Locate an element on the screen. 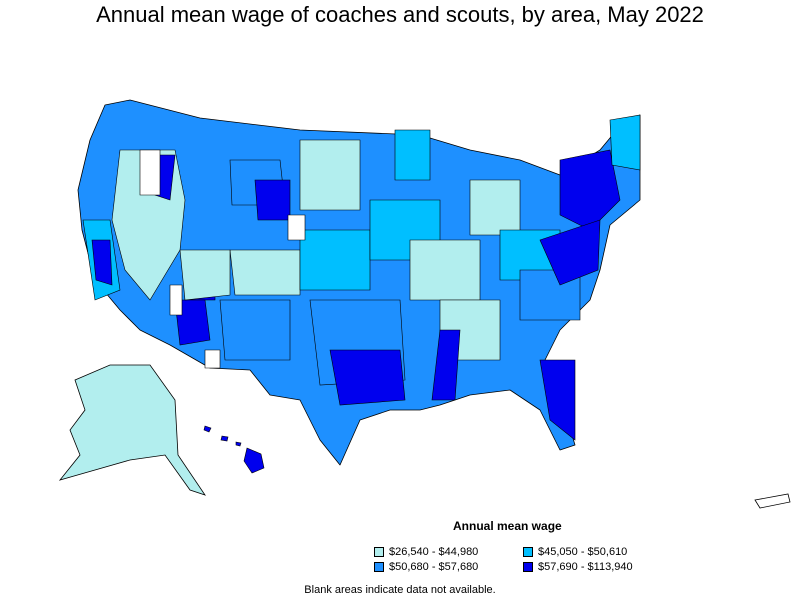 Image resolution: width=800 pixels, height=600 pixels. legend-label-2: $45,050 - $50,610 is located at coordinates (583, 552).